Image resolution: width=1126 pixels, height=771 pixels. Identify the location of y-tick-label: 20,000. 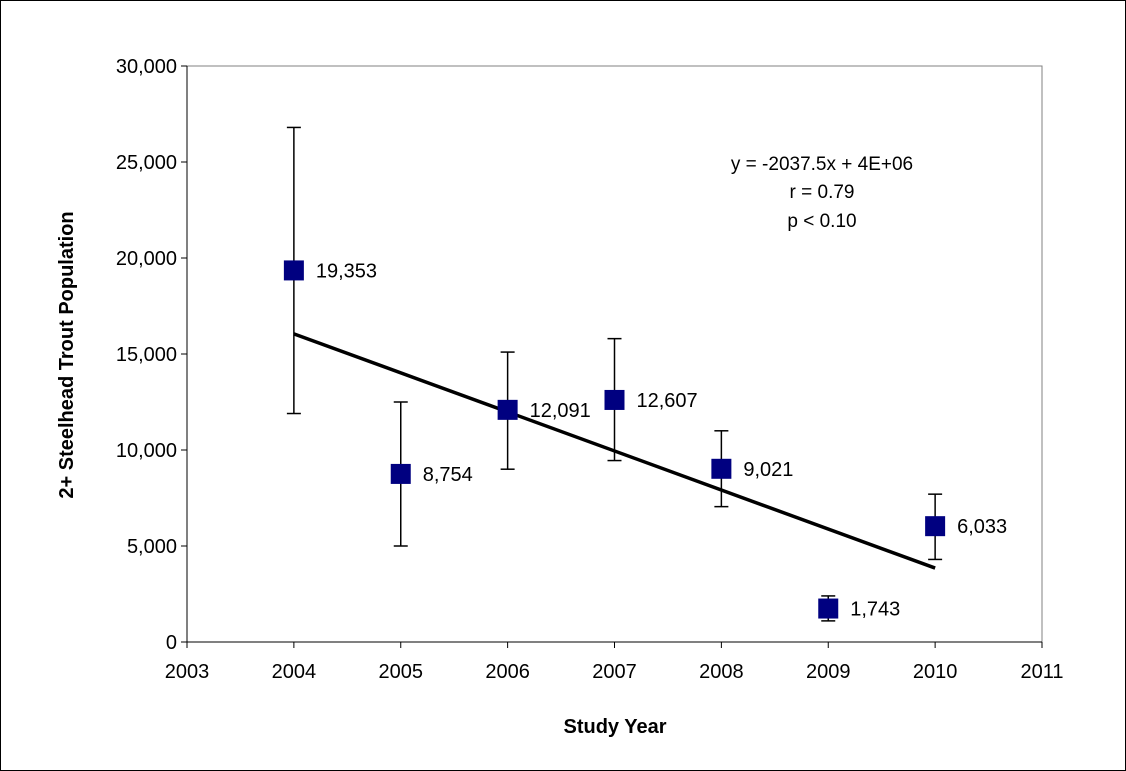
(146, 259).